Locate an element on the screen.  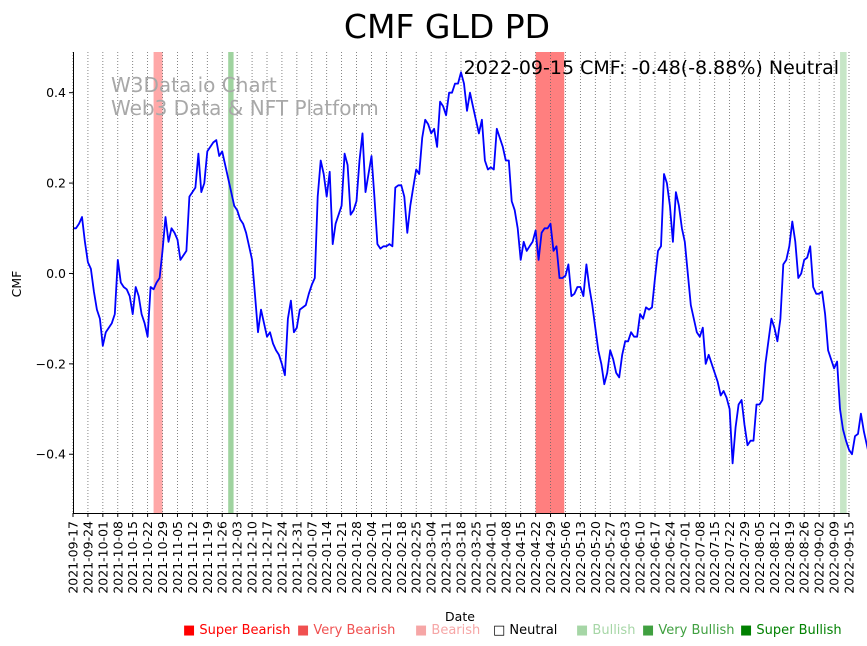
y-axis-ticks: −0.4 −0.2 0.0 0.2 0.4 is located at coordinates (54, 273).